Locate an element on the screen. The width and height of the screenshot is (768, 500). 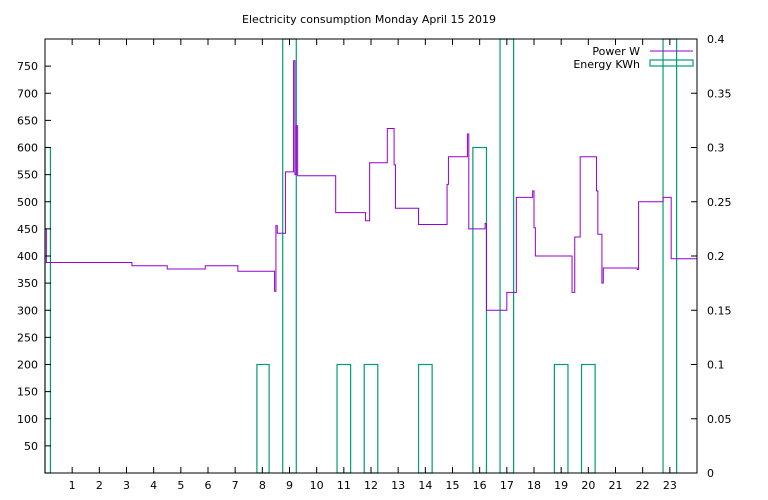
legend-label-power: Power W is located at coordinates (616, 51).